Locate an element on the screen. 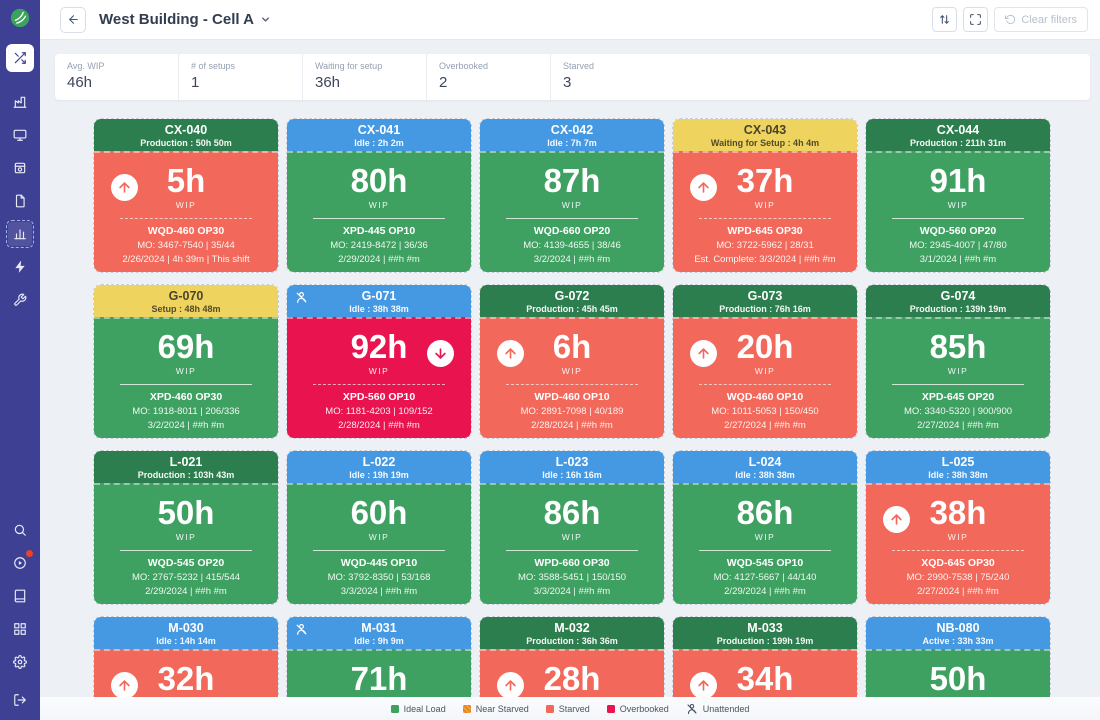 This screenshot has width=1100, height=720. machine-name: G-070 is located at coordinates (186, 296).